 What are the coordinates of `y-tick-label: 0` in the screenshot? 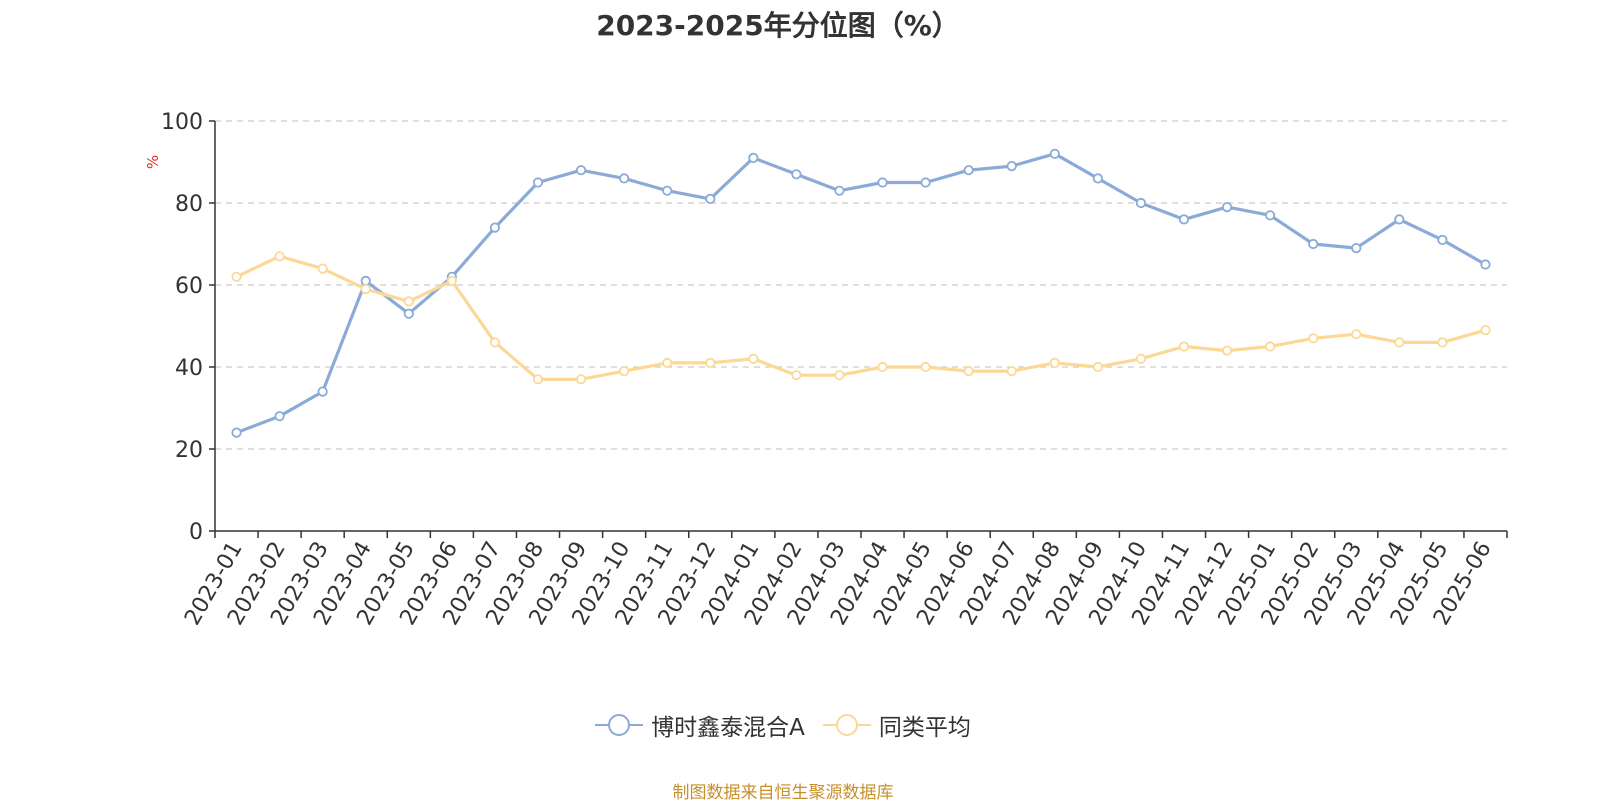 It's located at (196, 532).